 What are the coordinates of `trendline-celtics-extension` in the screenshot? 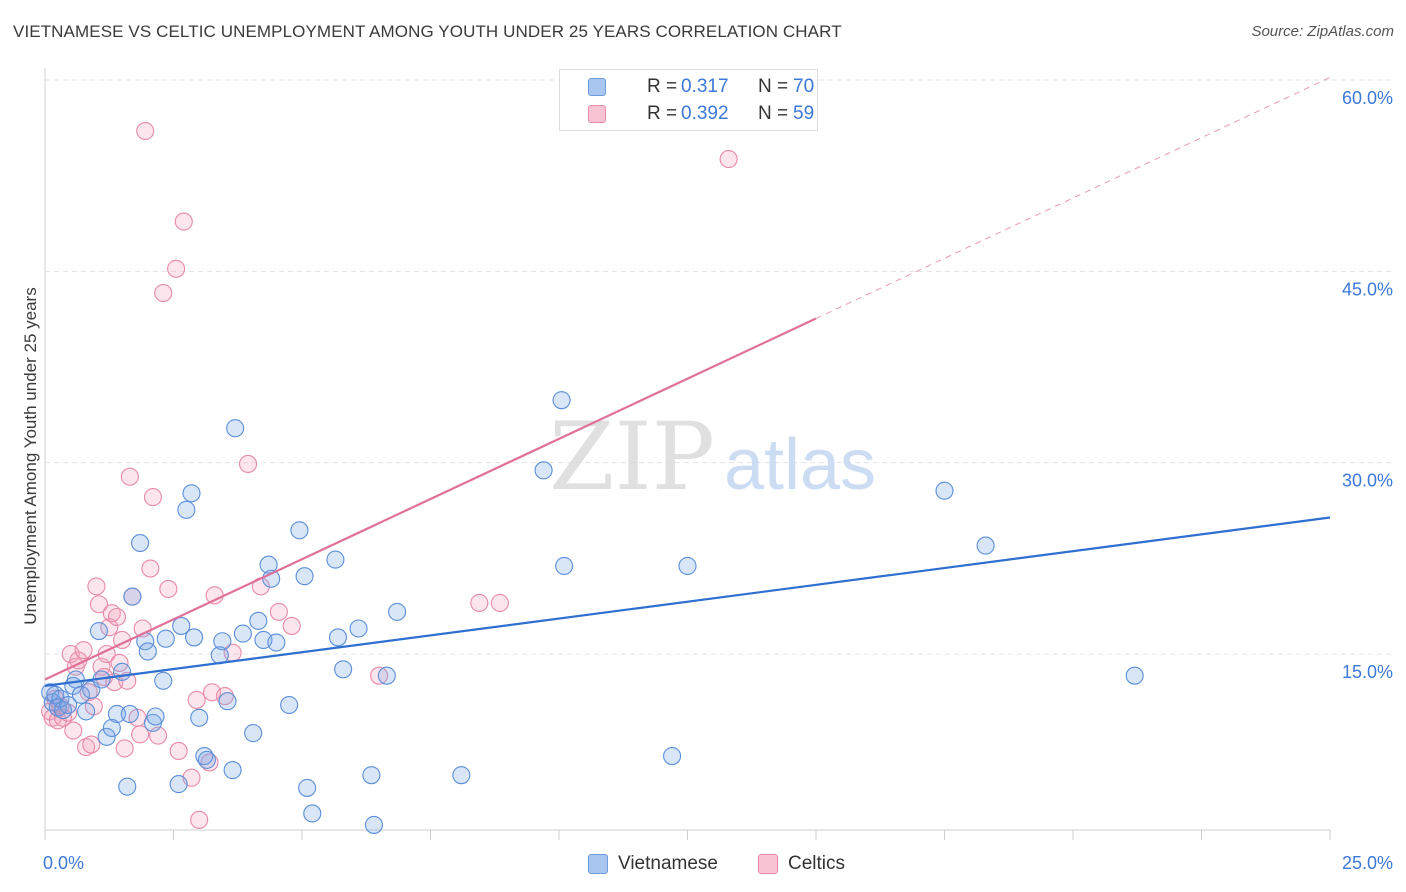 It's located at (1073, 197).